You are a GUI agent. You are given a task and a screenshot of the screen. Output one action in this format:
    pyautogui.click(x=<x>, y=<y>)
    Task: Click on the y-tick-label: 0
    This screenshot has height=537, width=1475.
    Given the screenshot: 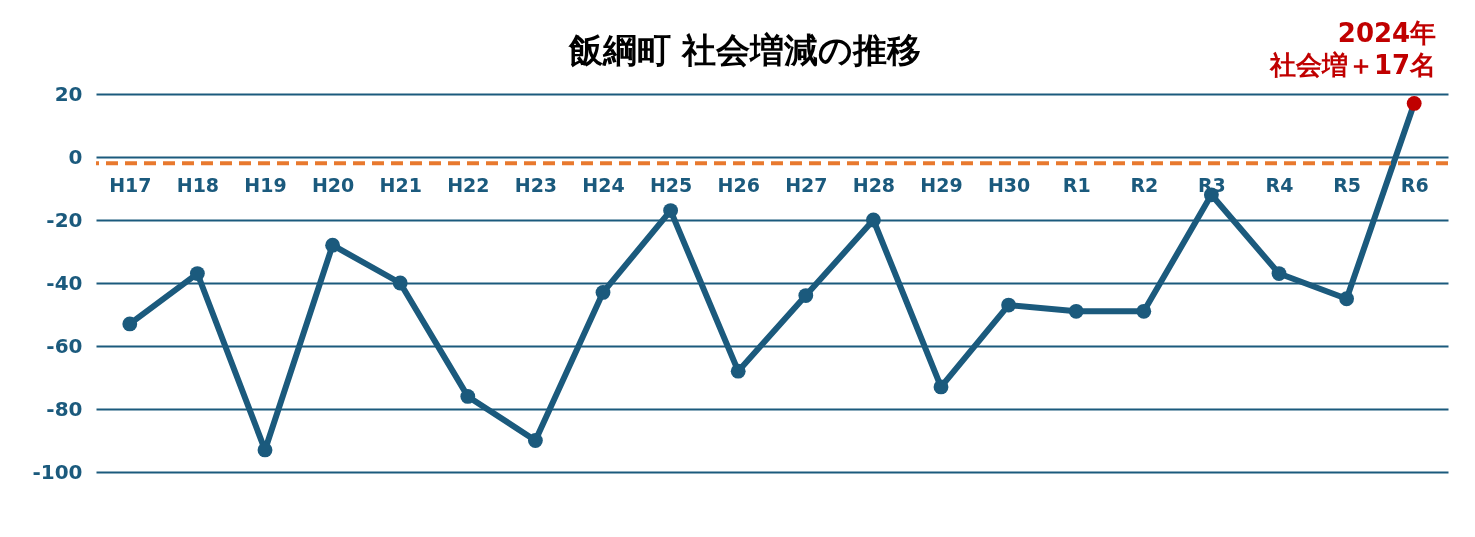 What is the action you would take?
    pyautogui.click(x=75, y=156)
    